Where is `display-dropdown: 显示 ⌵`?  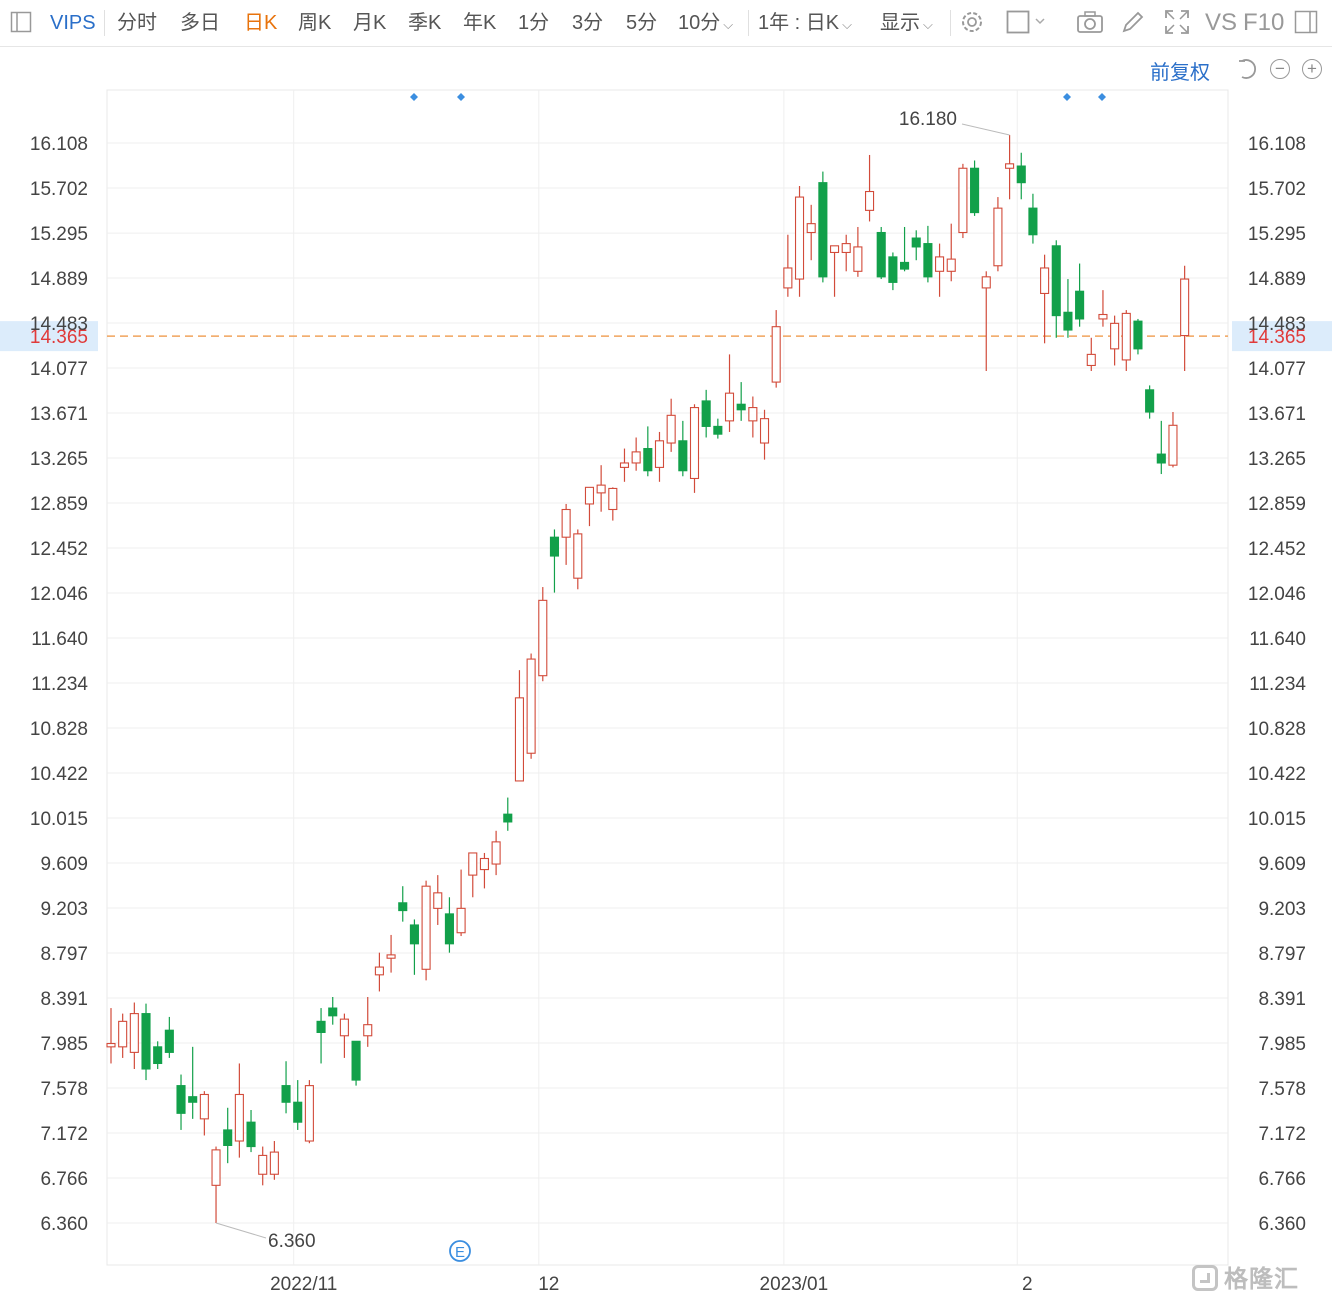
display-dropdown: 显示 ⌵ is located at coordinates (906, 23).